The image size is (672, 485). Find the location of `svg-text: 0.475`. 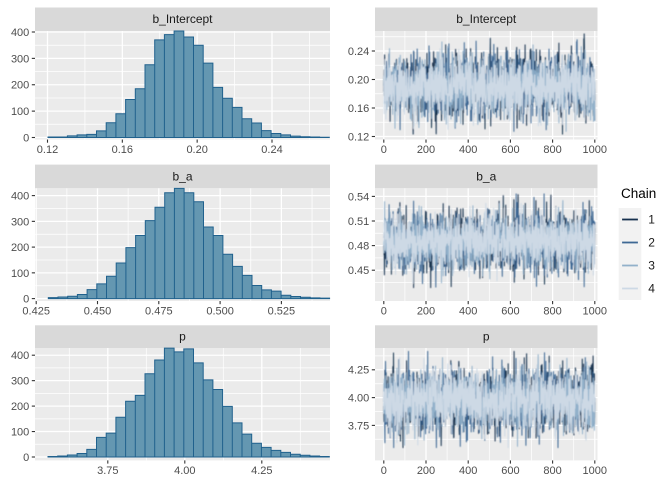

svg-text: 0.475 is located at coordinates (159, 312).